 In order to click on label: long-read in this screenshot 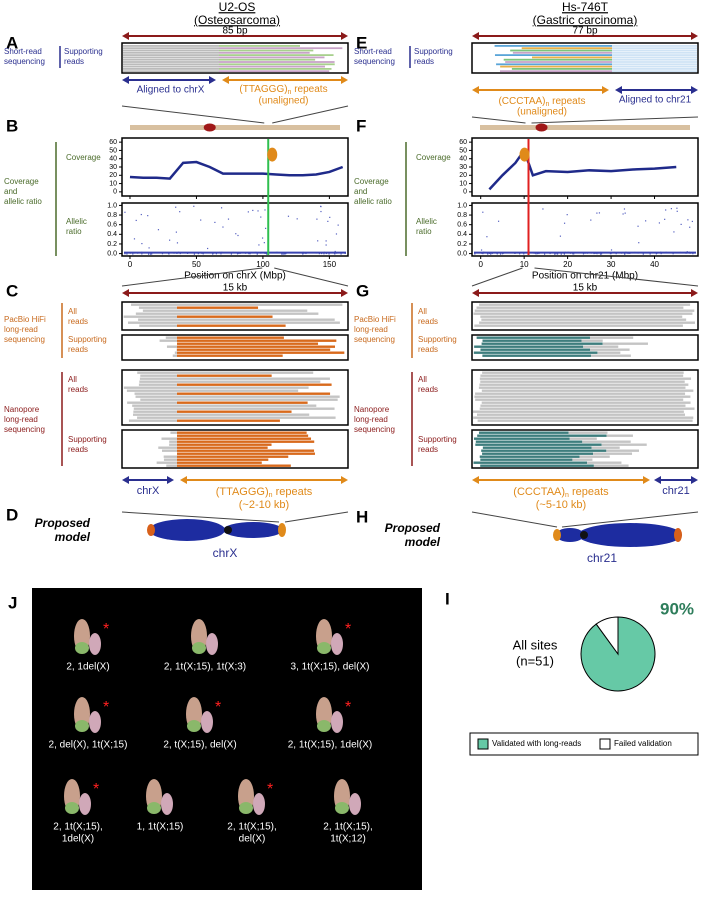, I will do `click(371, 329)`.